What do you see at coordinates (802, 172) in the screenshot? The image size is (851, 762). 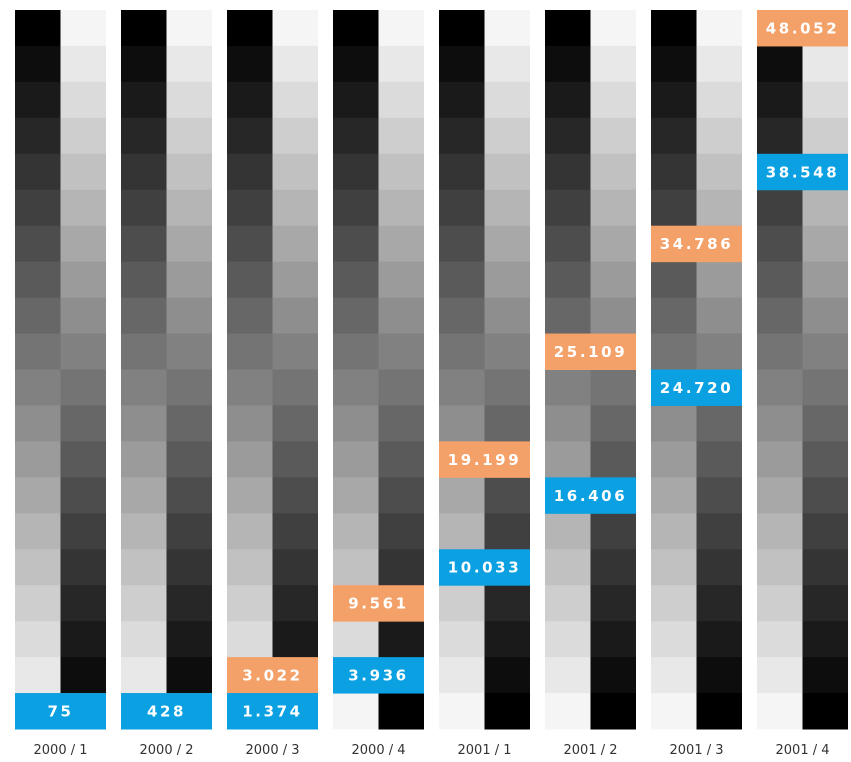 I see `value-marker-blue: 38.548` at bounding box center [802, 172].